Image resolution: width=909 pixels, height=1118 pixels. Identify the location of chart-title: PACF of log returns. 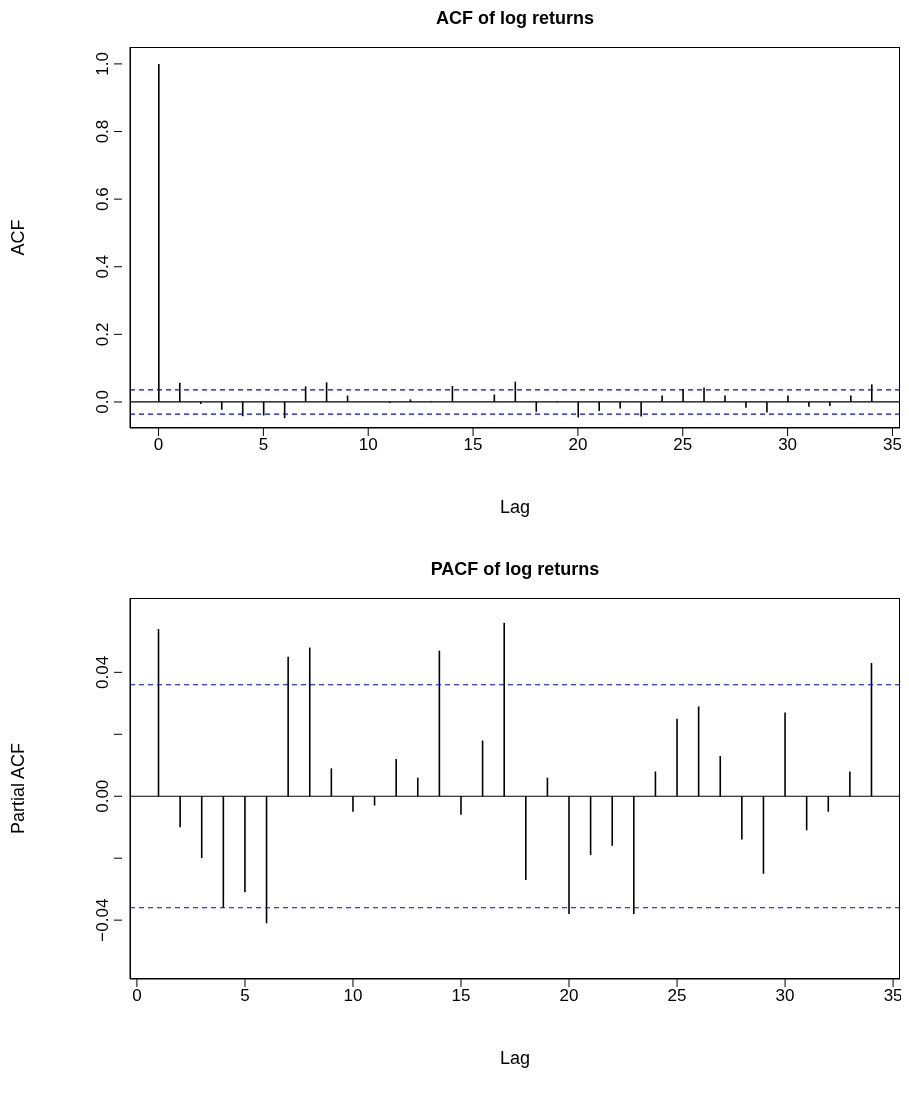
(515, 569).